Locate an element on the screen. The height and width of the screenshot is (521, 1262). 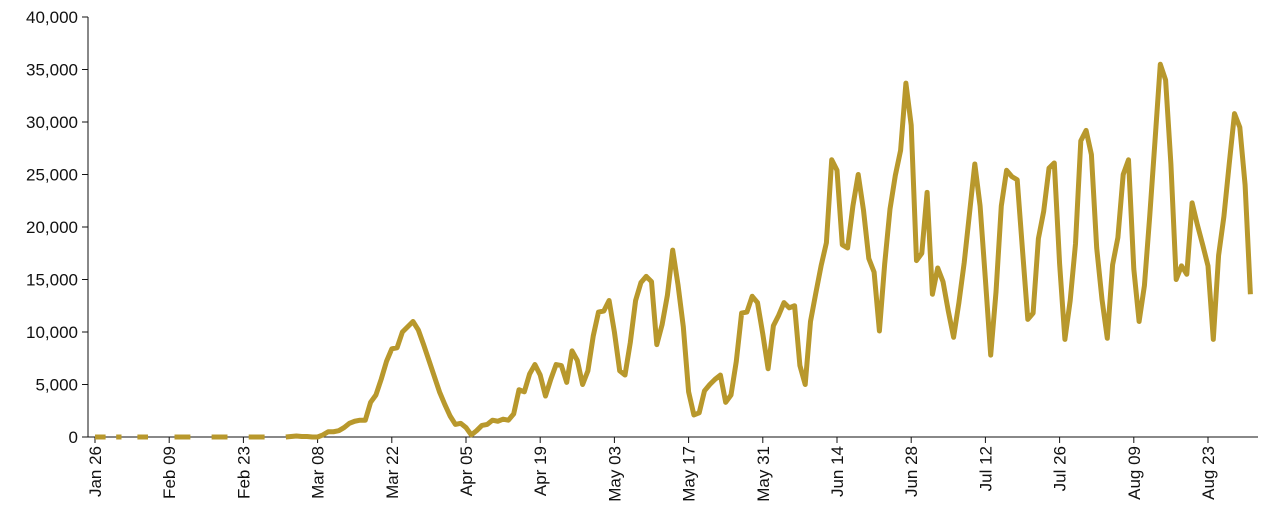
y-tick-label: 15,000 is located at coordinates (52, 280).